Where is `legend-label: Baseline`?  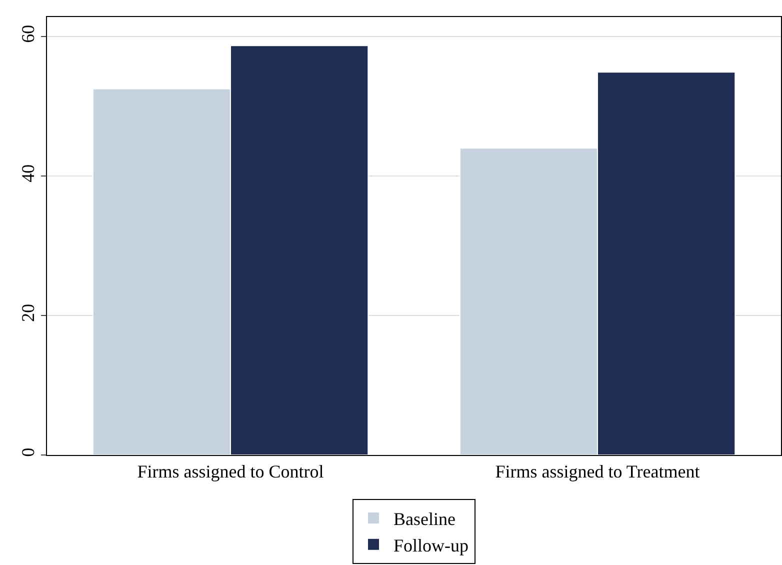
legend-label: Baseline is located at coordinates (425, 519).